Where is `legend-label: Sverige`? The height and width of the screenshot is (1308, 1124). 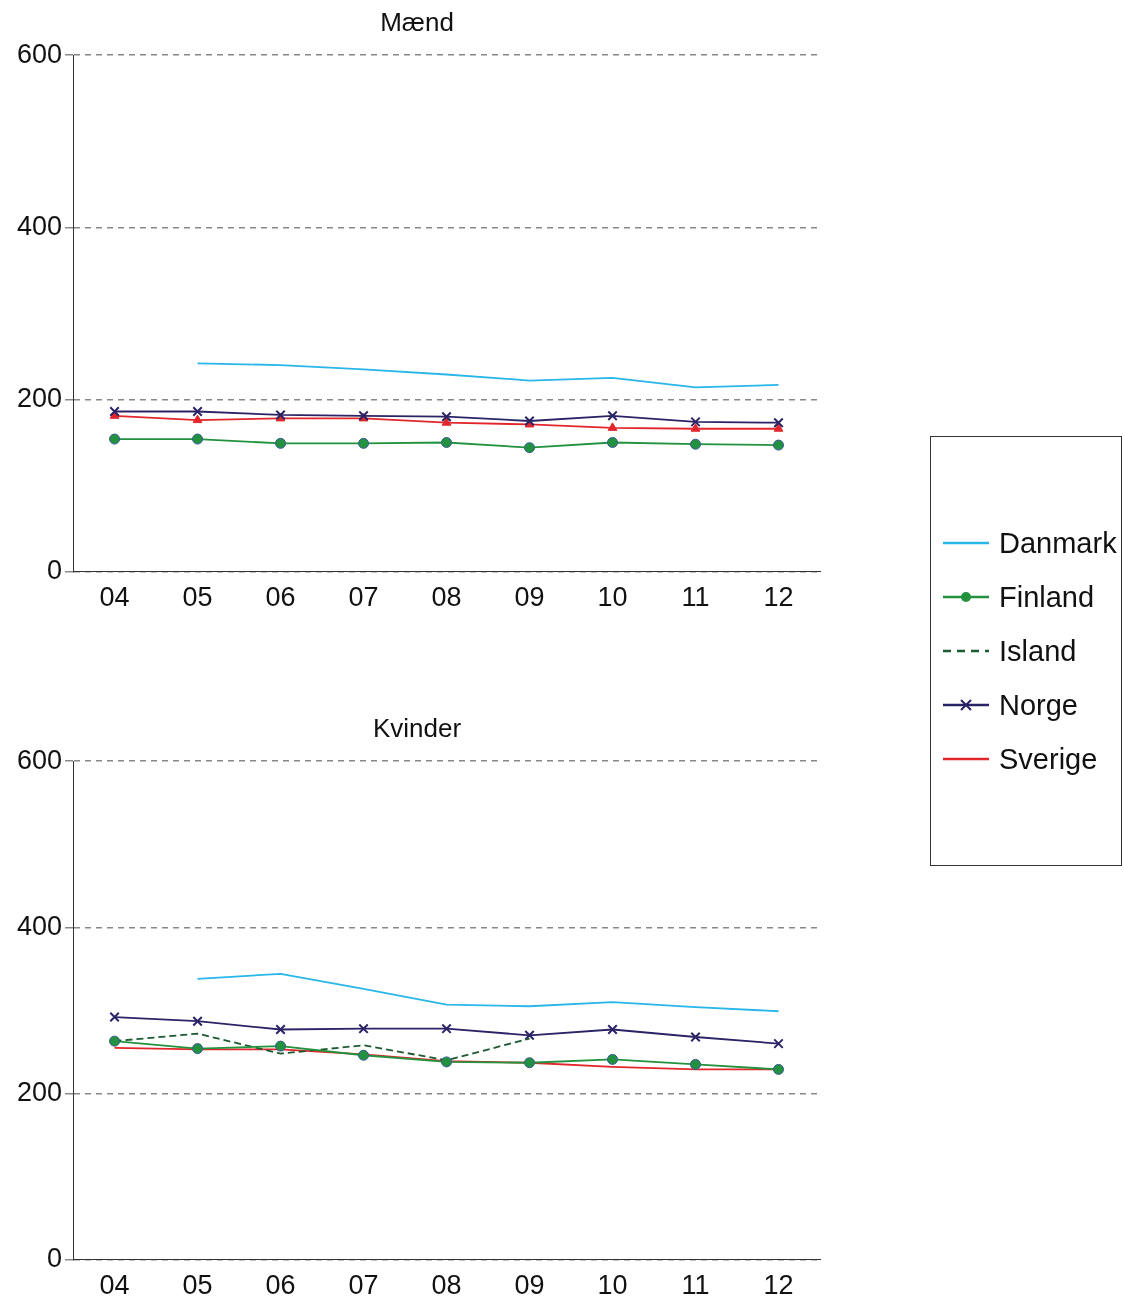
legend-label: Sverige is located at coordinates (1048, 759).